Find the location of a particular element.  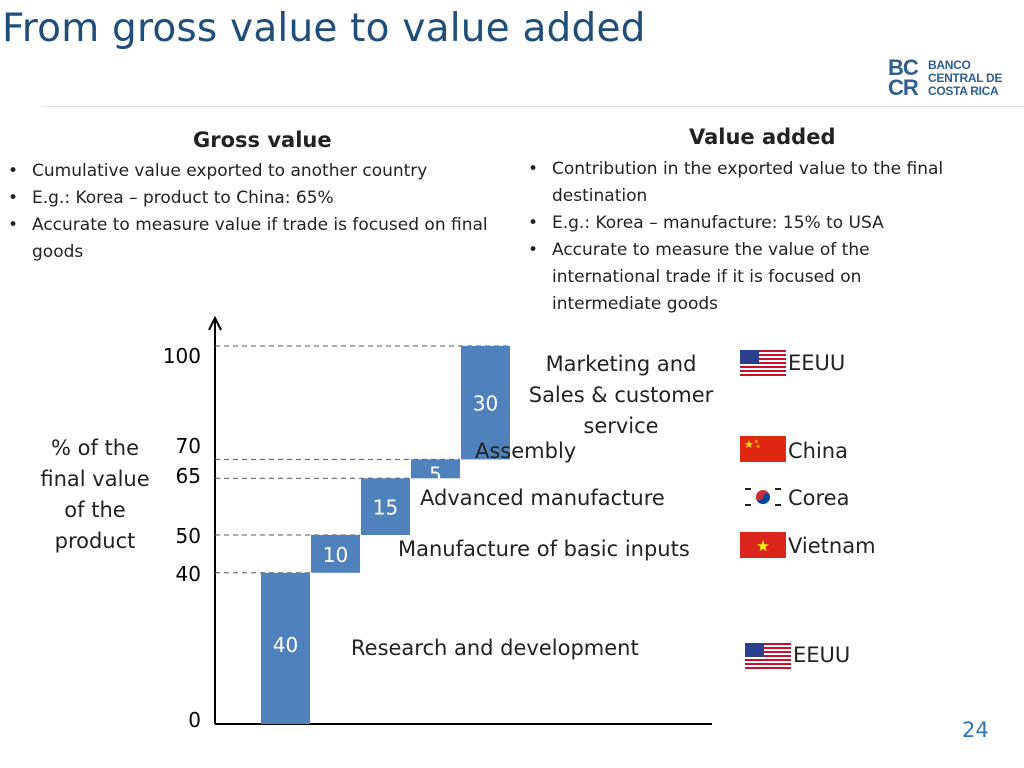

y-axis-label: % of the final value of the product is located at coordinates (95, 494).